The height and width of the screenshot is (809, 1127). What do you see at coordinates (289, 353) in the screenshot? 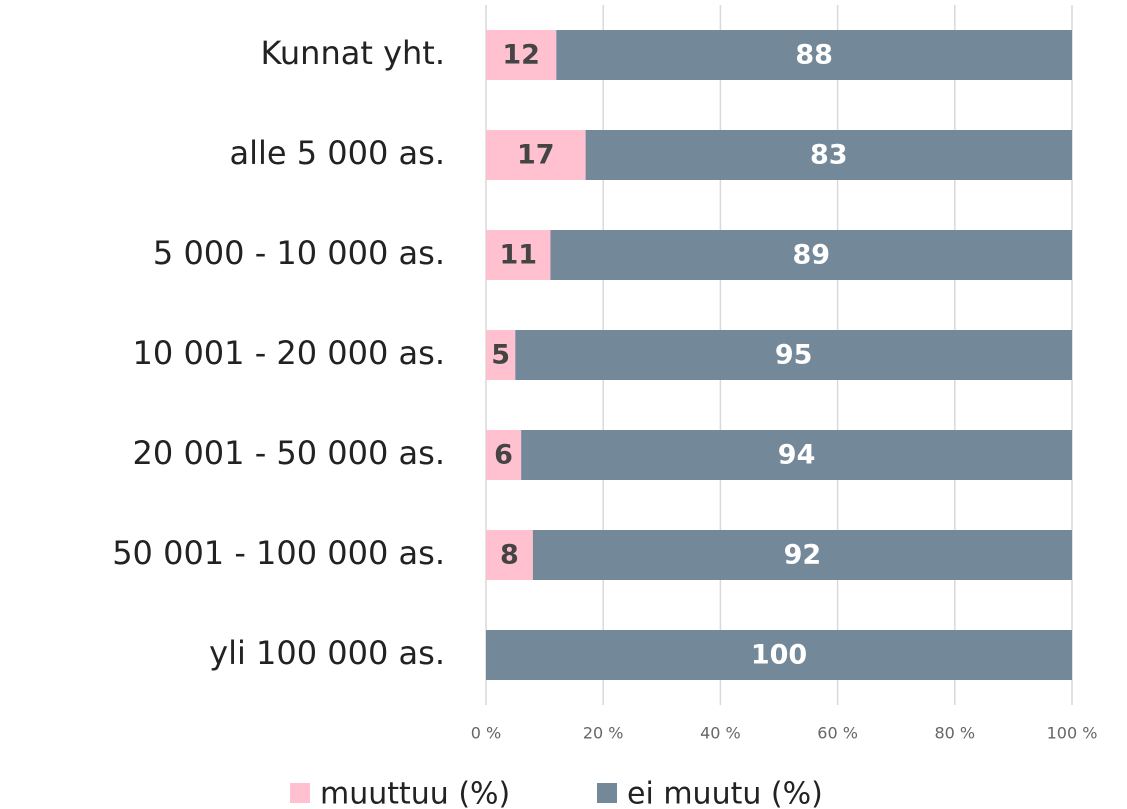
I see `category-label: 10 001 - 20 000 as.` at bounding box center [289, 353].